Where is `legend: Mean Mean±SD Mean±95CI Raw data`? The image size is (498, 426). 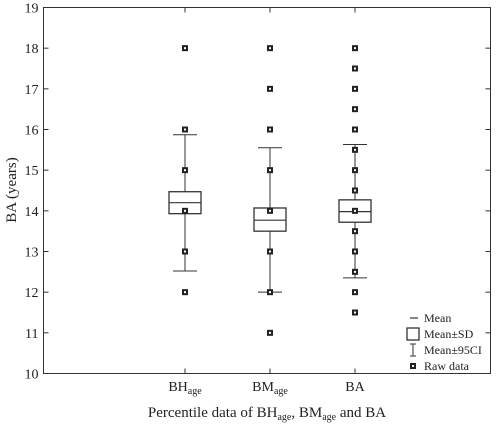 legend: Mean Mean±SD Mean±95CI Raw data is located at coordinates (444, 342).